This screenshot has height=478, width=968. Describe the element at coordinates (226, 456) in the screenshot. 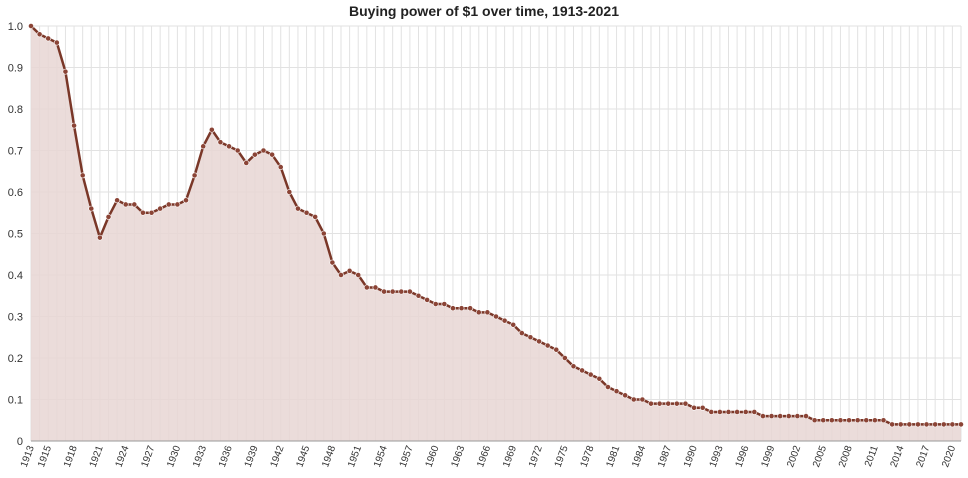

I see `x-tick-label: 1936` at that location.